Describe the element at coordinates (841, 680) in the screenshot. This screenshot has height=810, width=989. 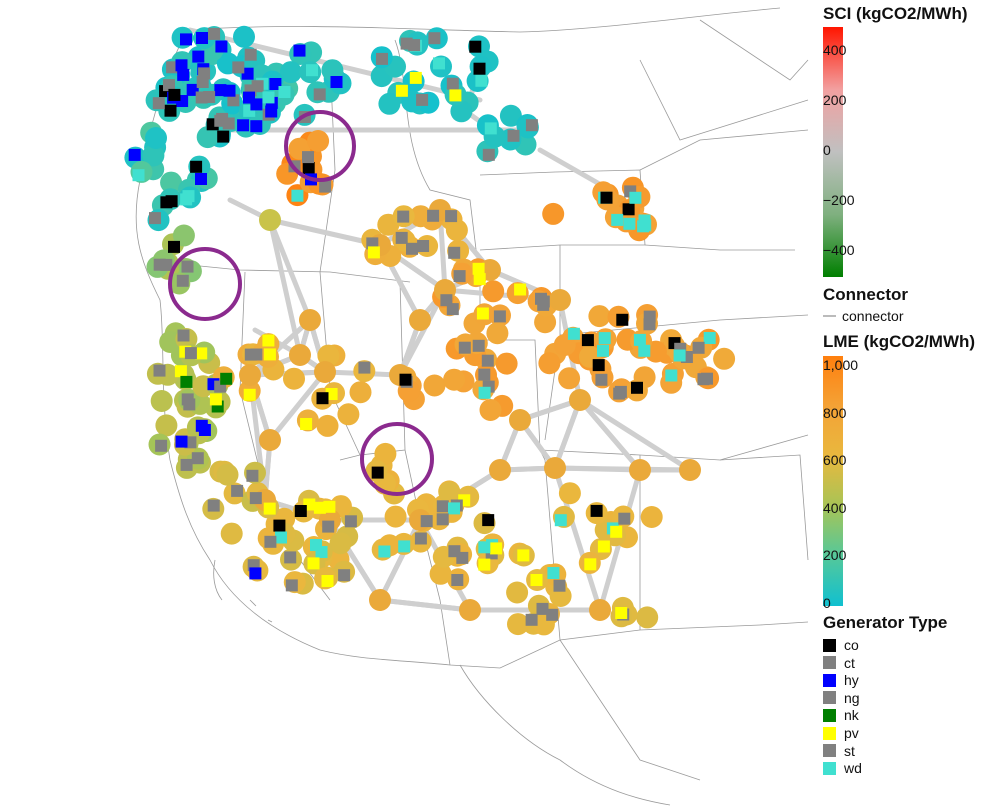
I see `generator-legend-item: hy` at that location.